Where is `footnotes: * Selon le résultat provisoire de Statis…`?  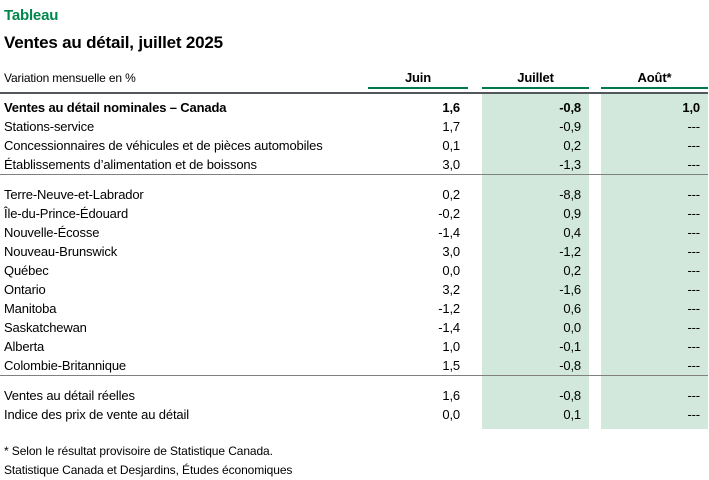 footnotes: * Selon le résultat provisoire de Statis… is located at coordinates (356, 461).